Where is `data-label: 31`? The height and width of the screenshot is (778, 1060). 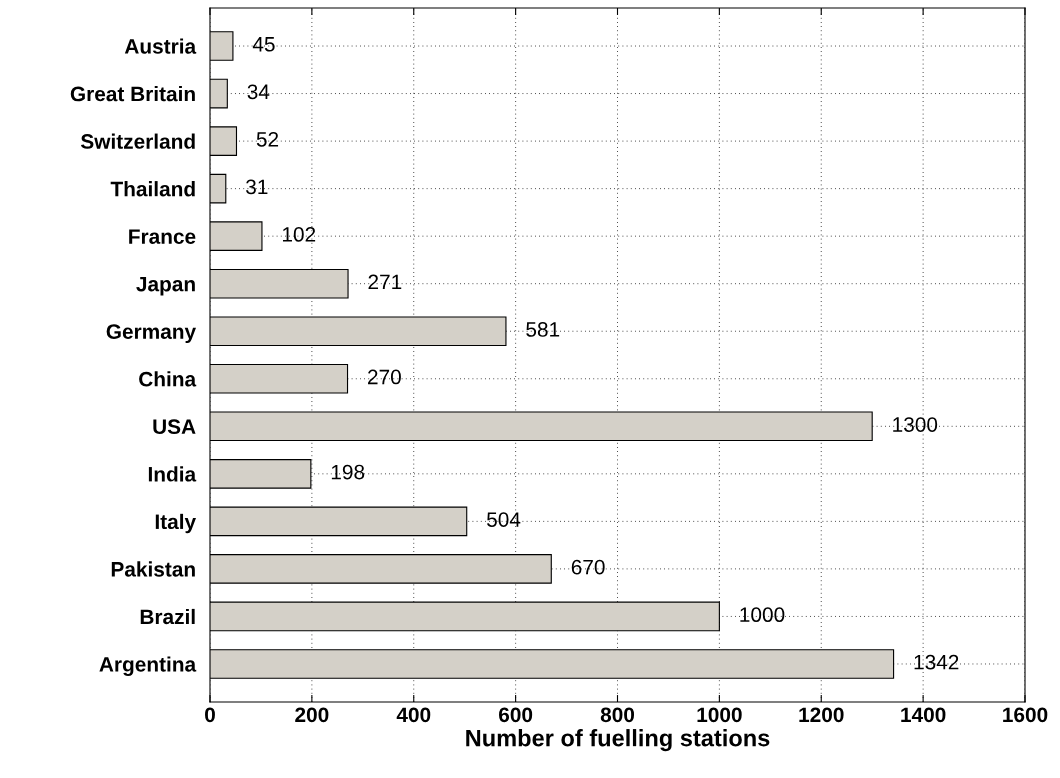
data-label: 31 is located at coordinates (257, 187).